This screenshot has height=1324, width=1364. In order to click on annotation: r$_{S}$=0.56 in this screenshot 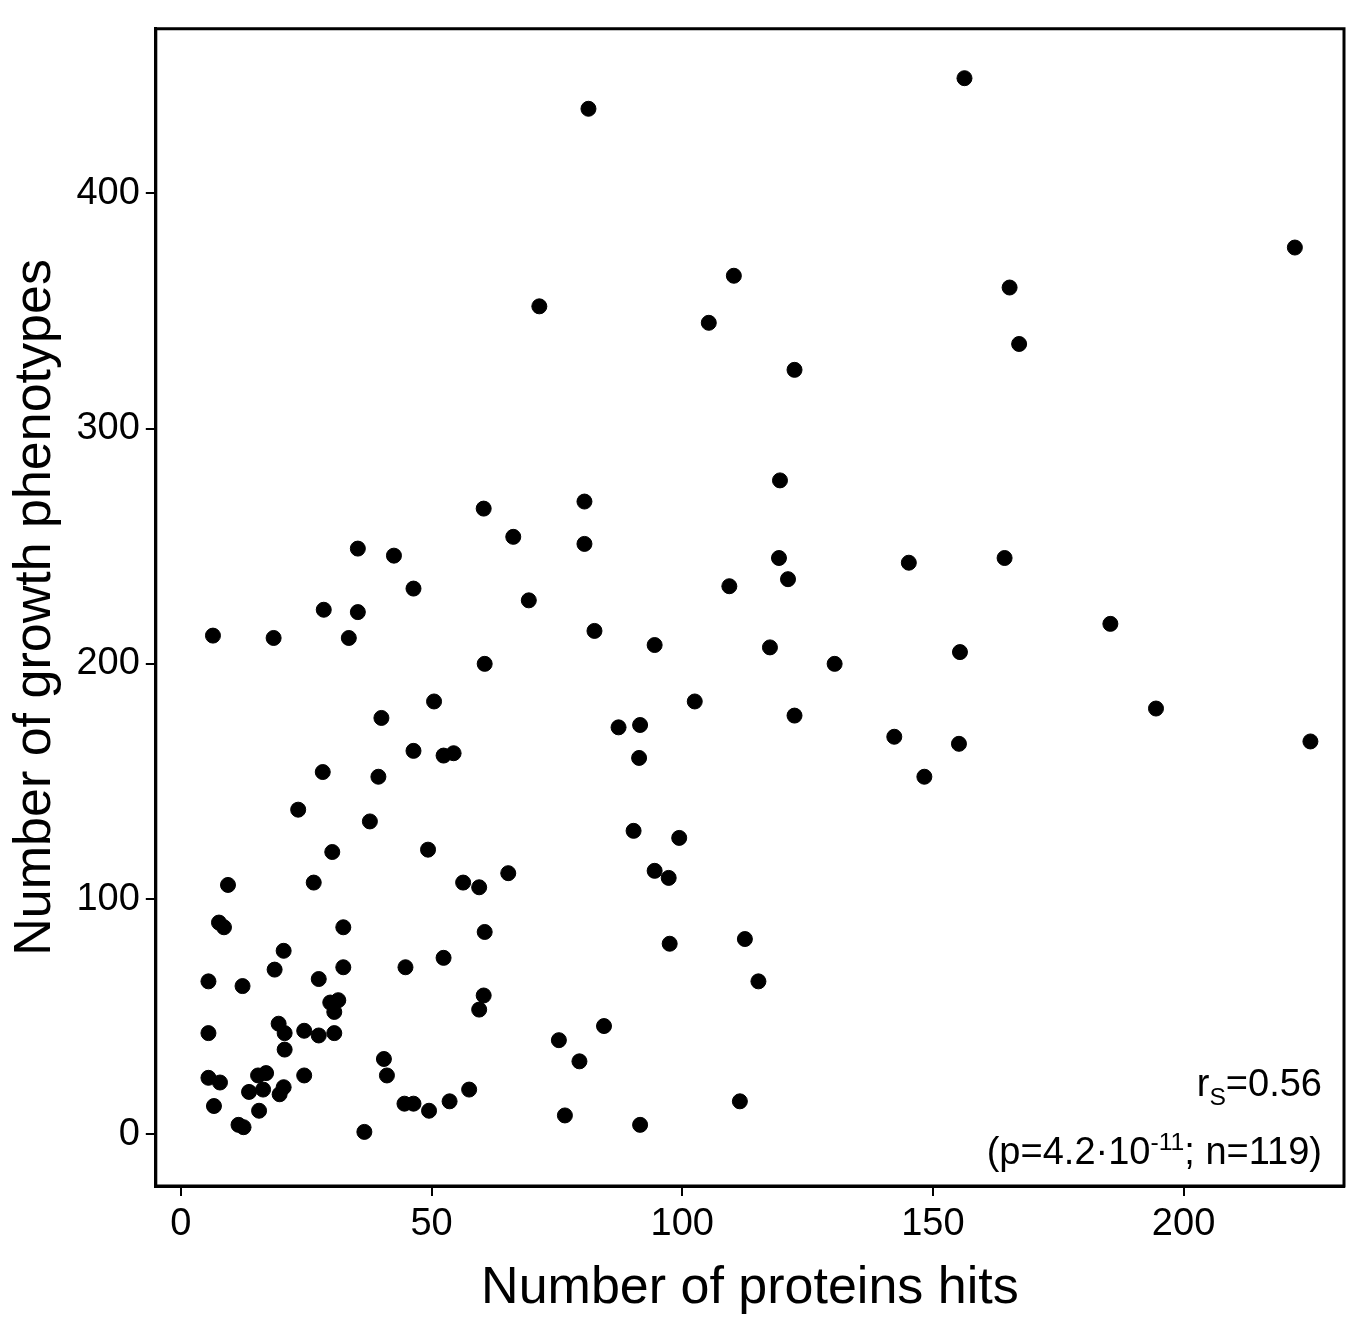, I will do `click(1258, 1086)`.